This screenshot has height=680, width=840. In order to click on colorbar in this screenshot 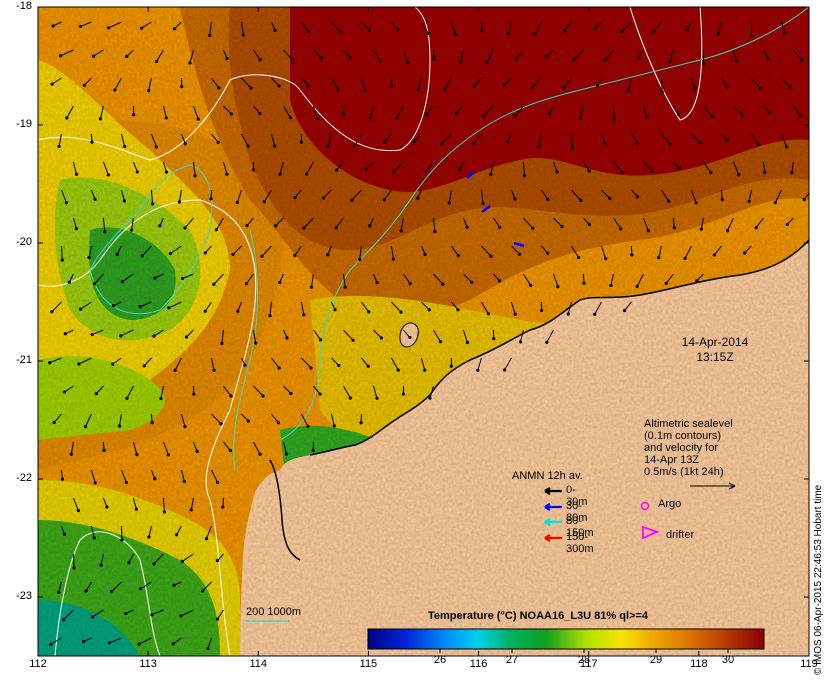, I will do `click(566, 639)`.